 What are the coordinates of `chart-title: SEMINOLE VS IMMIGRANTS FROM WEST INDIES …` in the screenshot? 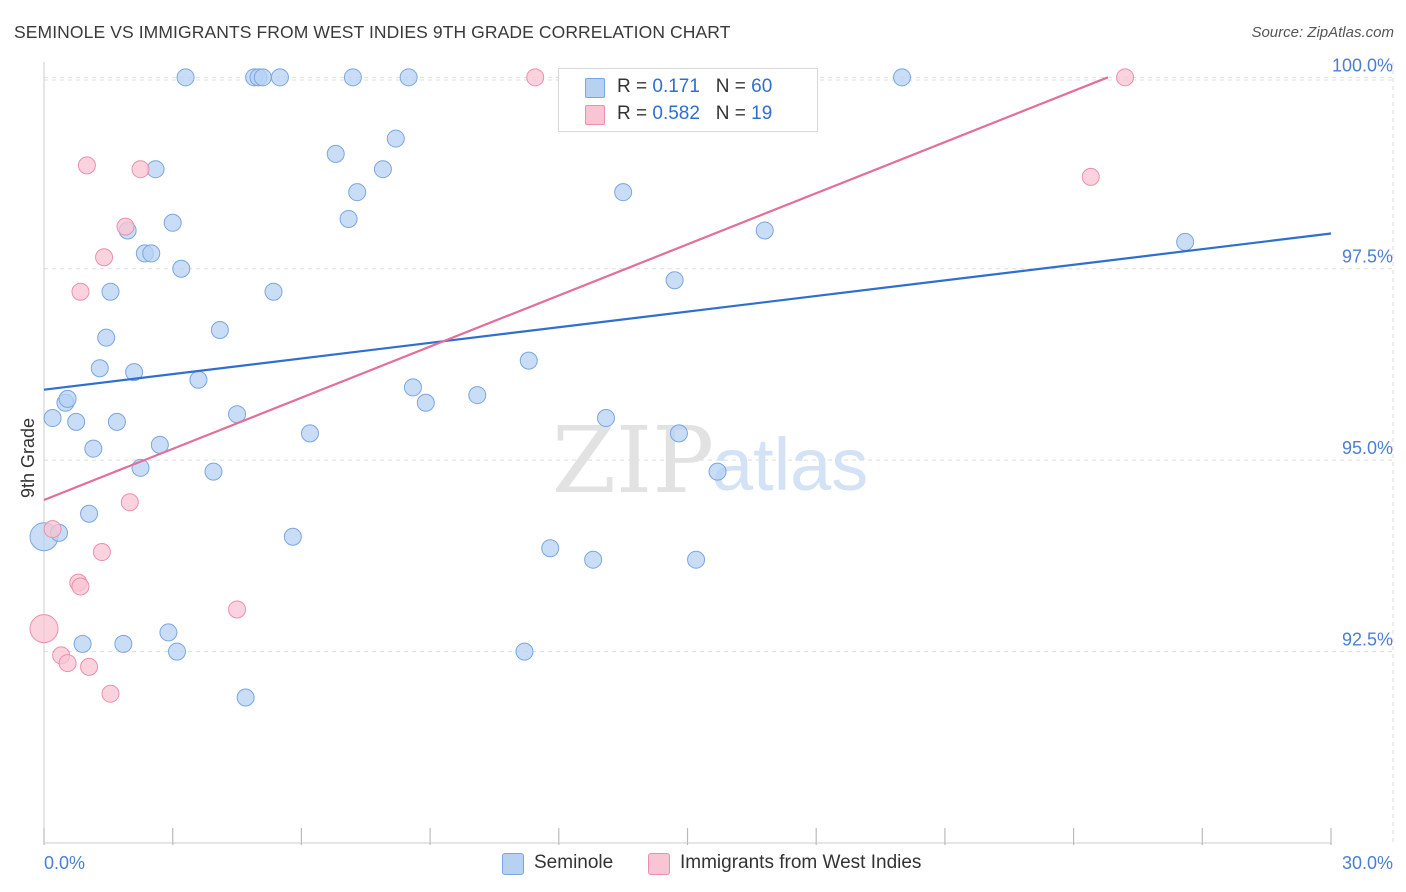 It's located at (372, 32).